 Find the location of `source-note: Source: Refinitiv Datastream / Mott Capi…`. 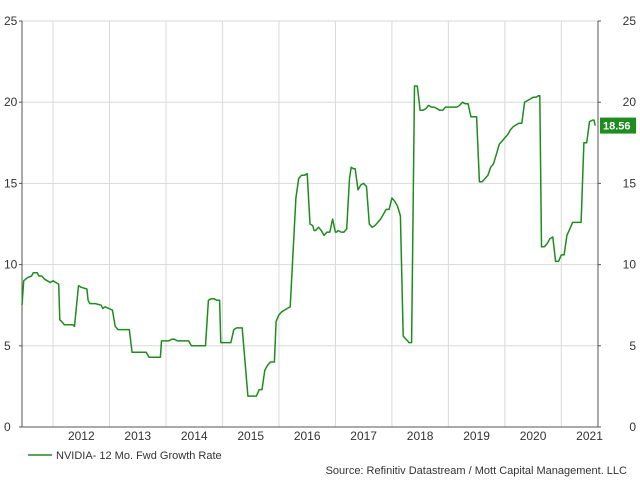

source-note: Source: Refinitiv Datastream / Mott Capi… is located at coordinates (476, 471).